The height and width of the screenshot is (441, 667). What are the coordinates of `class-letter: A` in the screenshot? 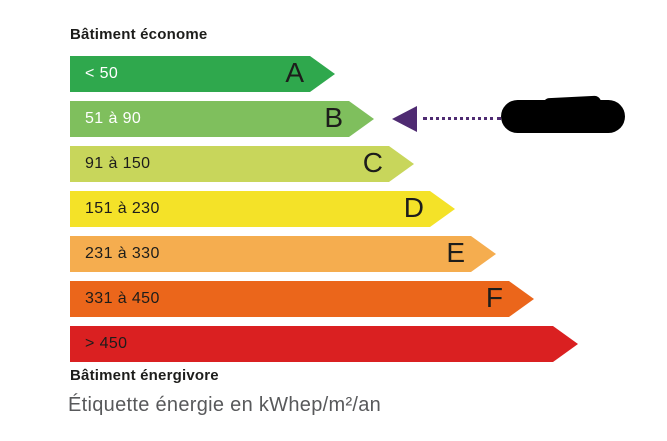 It's located at (294, 72).